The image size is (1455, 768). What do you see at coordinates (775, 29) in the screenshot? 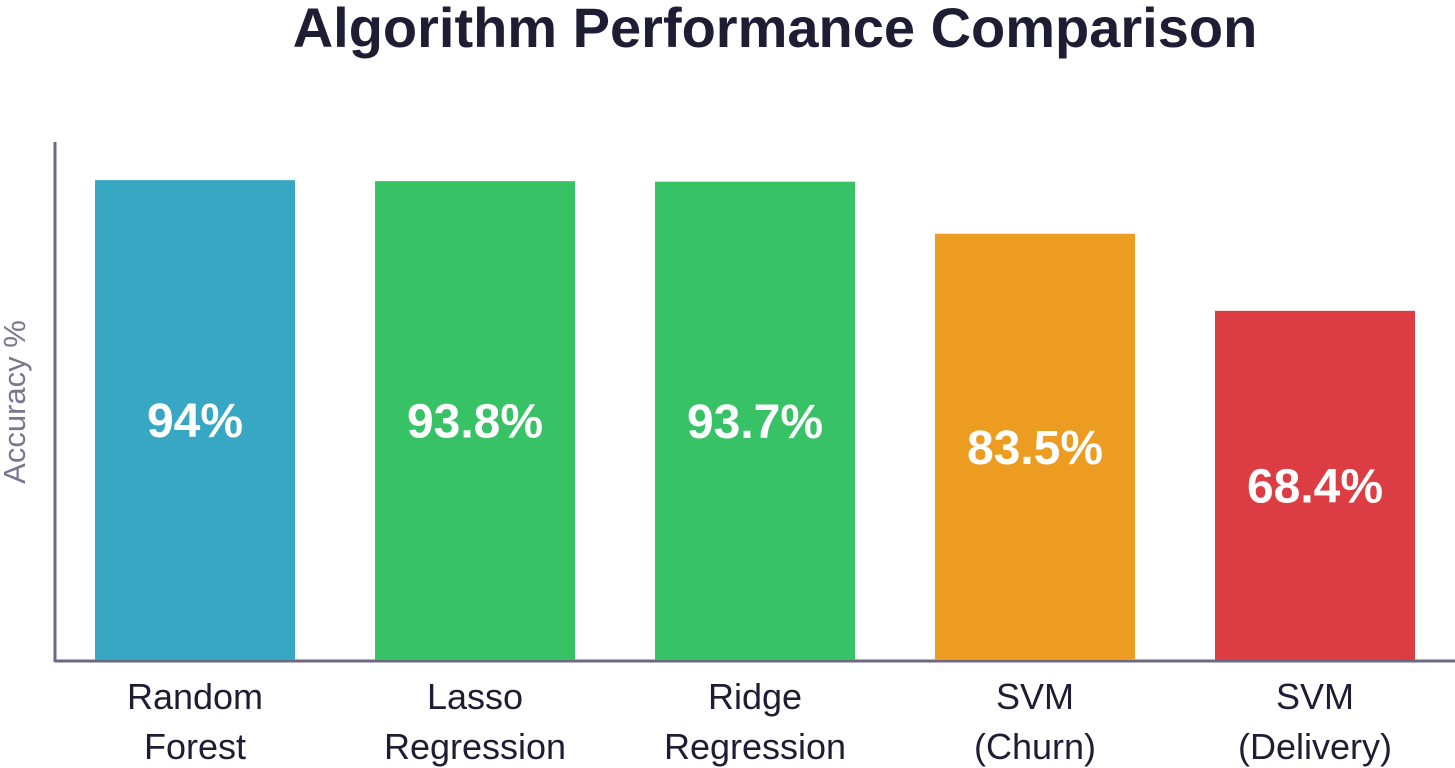
I see `chart-title: Algorithm Performance Comparison` at bounding box center [775, 29].